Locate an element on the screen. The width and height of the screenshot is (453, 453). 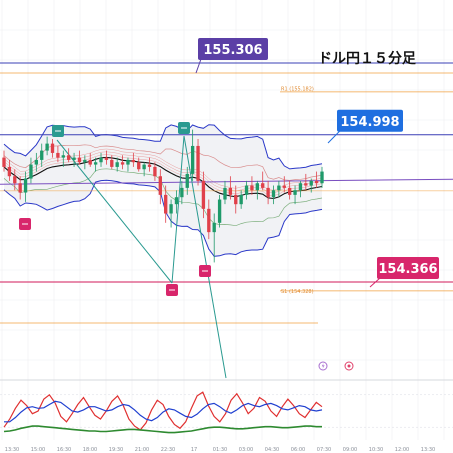
x-tick-label: 22:30 is located at coordinates (168, 450).